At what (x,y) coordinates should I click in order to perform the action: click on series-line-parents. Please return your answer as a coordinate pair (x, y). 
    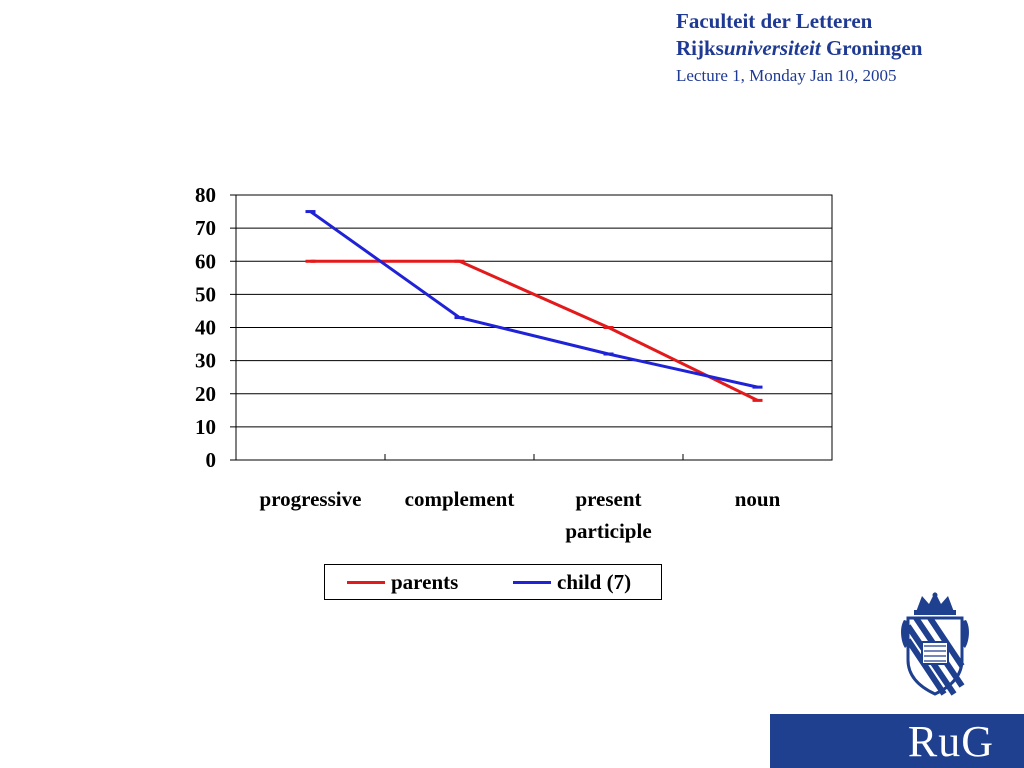
    Looking at the image, I should click on (534, 330).